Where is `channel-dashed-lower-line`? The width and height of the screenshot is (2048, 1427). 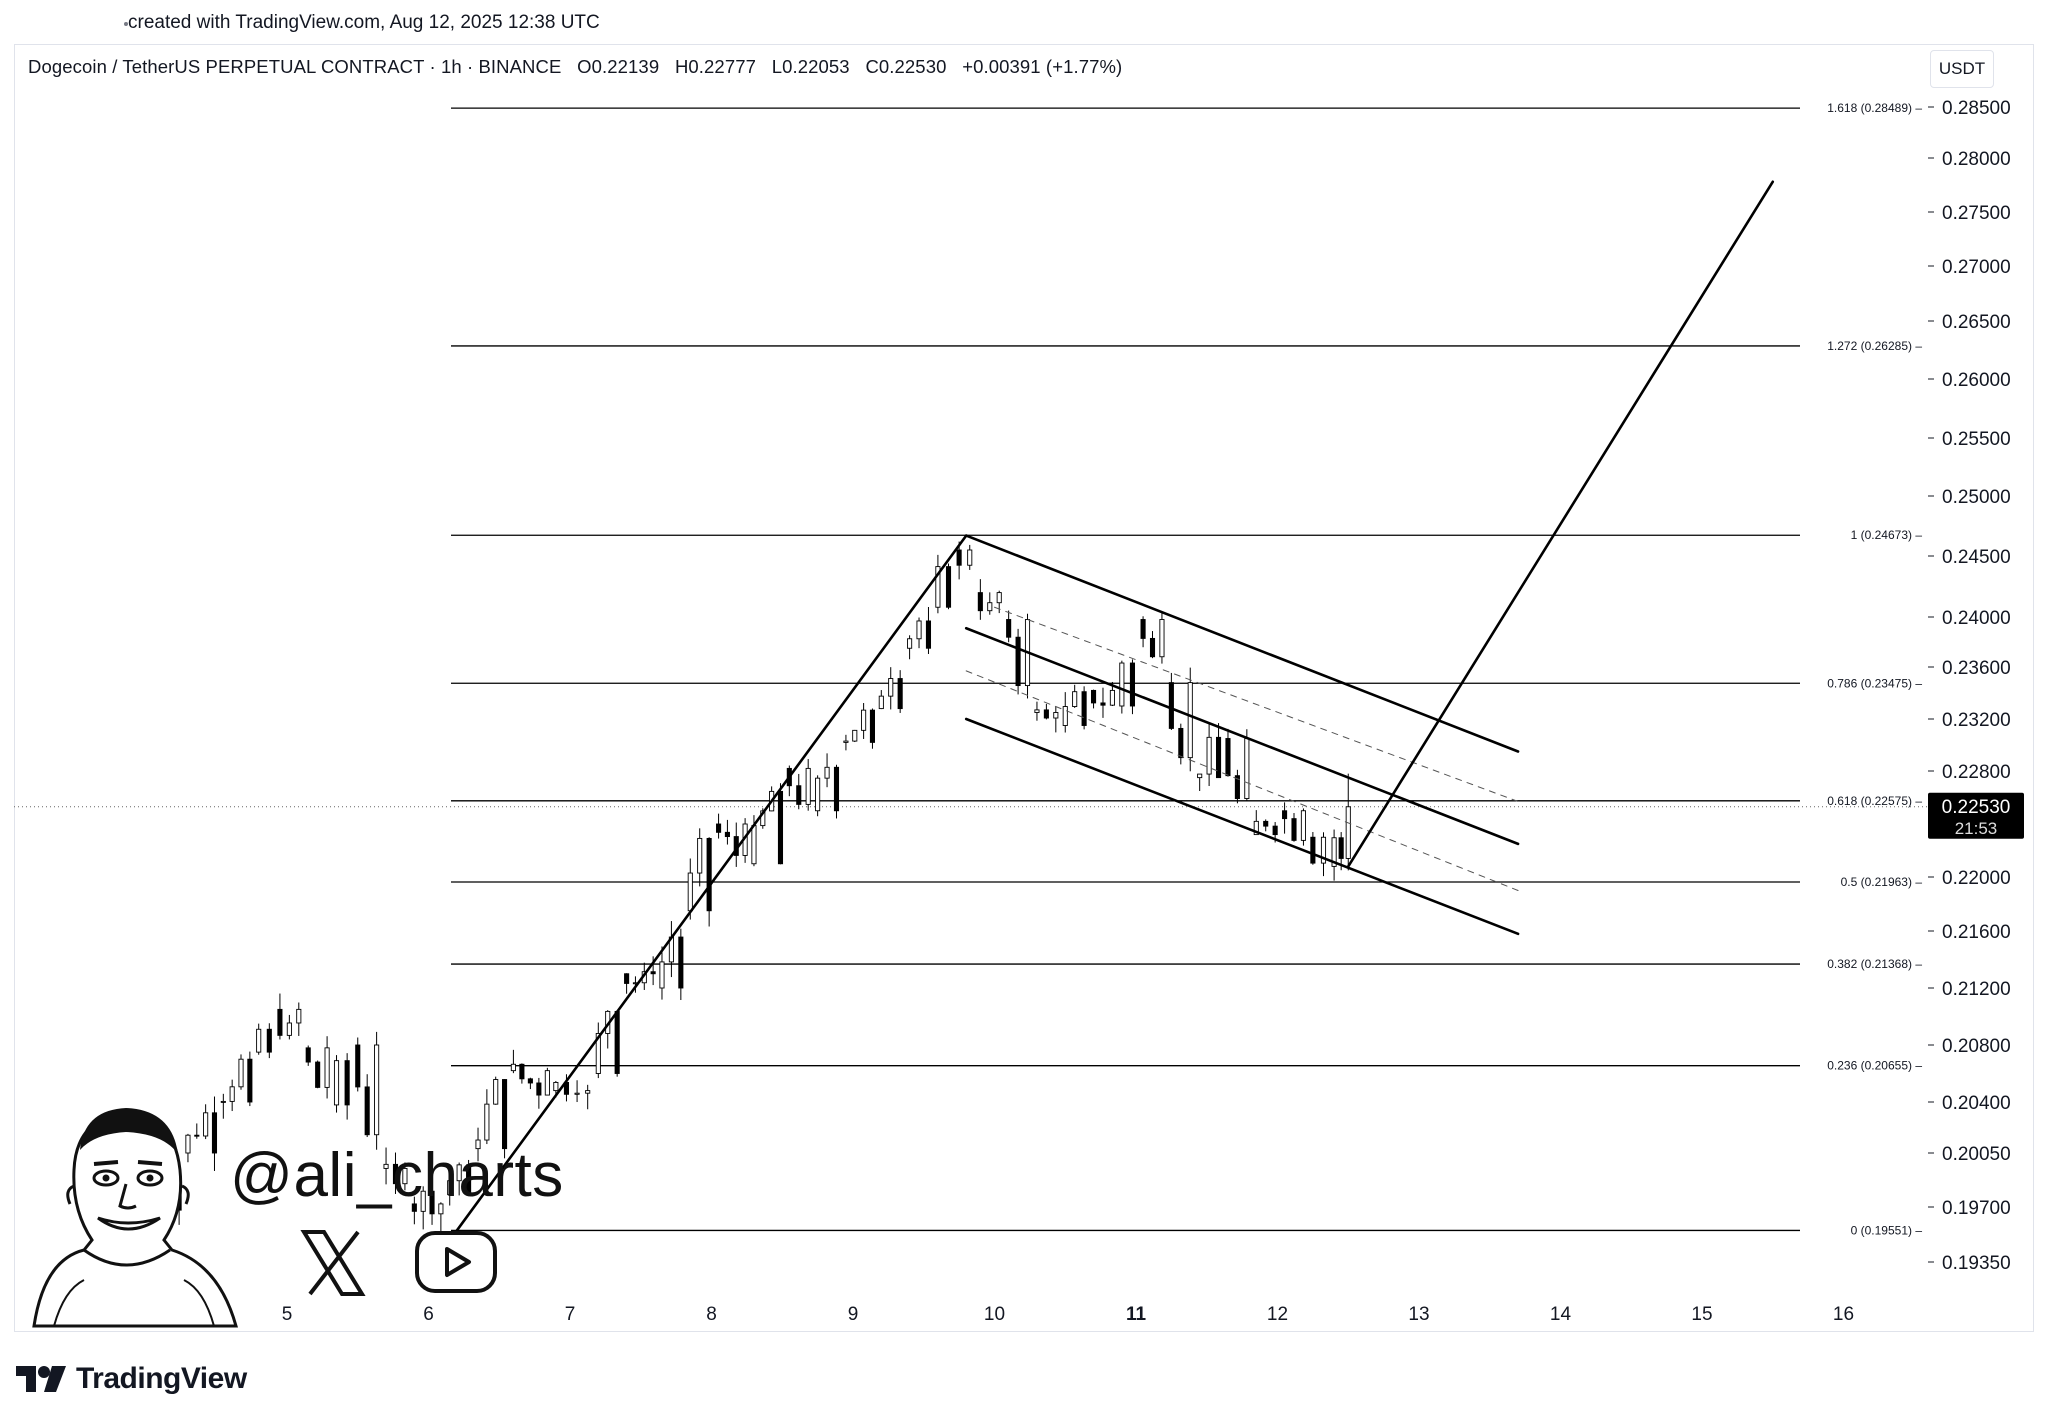
channel-dashed-lower-line is located at coordinates (1242, 780).